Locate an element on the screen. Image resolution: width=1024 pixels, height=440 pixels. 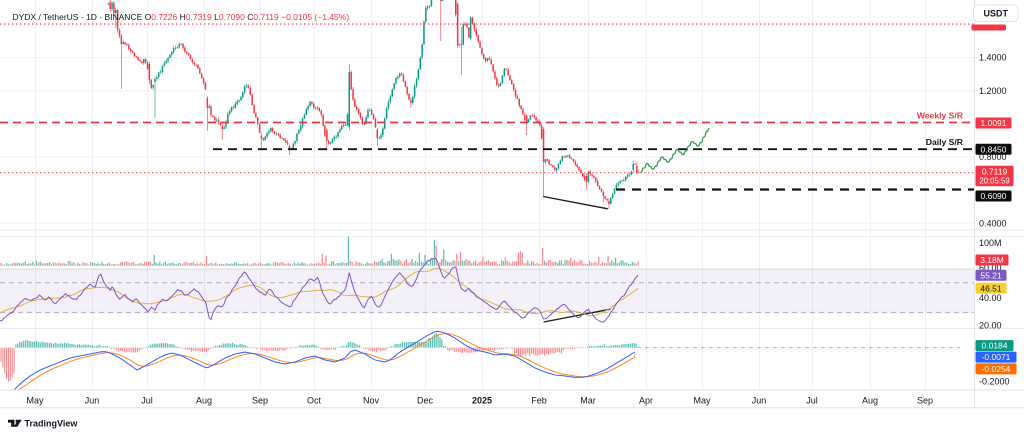
svg-text: 1.0091 is located at coordinates (994, 123).